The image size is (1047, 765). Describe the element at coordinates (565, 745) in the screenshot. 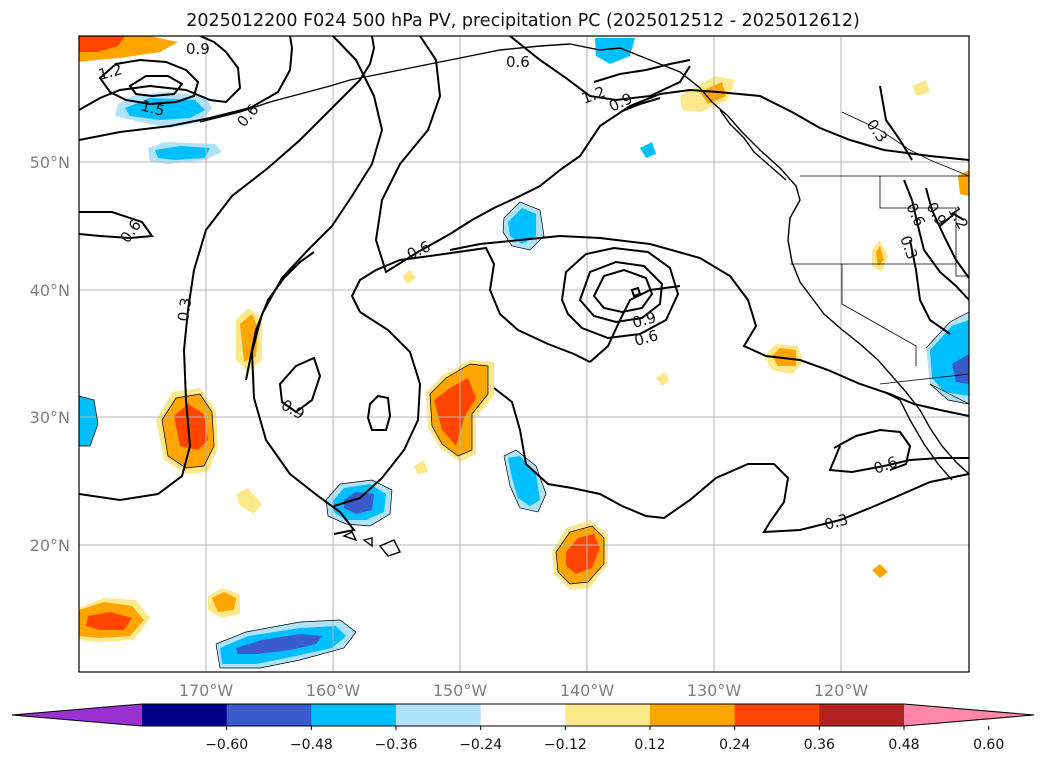

I see `colorbar-tick-label: −0.12` at that location.